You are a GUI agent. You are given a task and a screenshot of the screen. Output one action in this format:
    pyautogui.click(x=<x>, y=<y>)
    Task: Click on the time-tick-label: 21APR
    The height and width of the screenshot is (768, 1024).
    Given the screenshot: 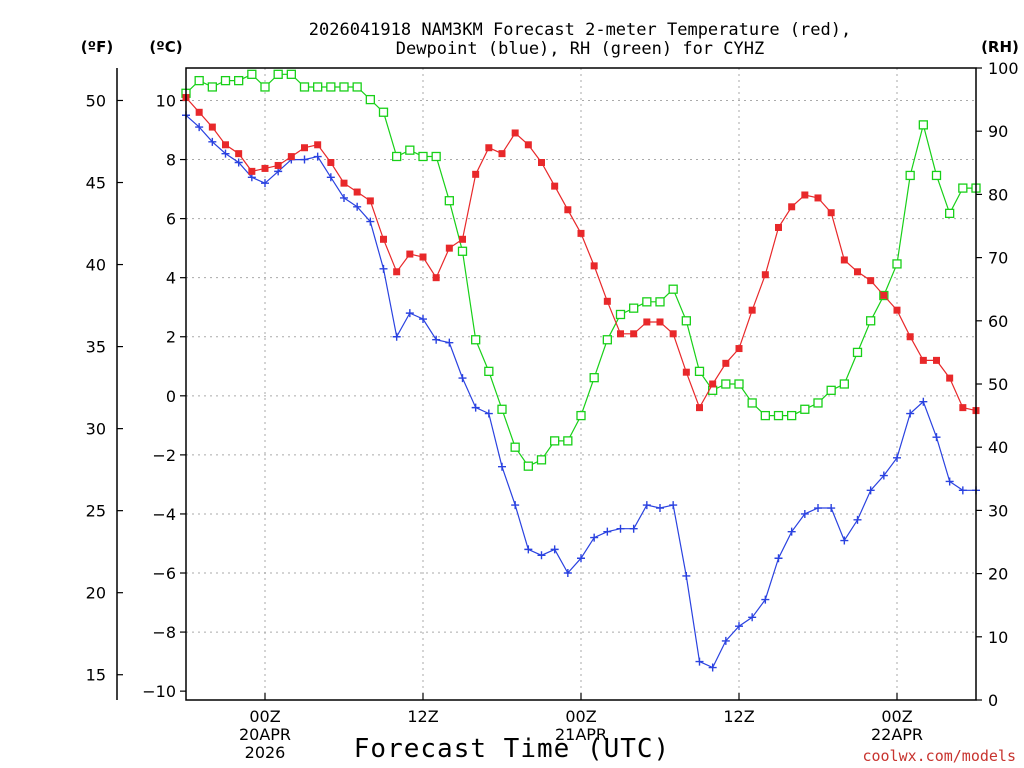 What is the action you would take?
    pyautogui.click(x=581, y=734)
    